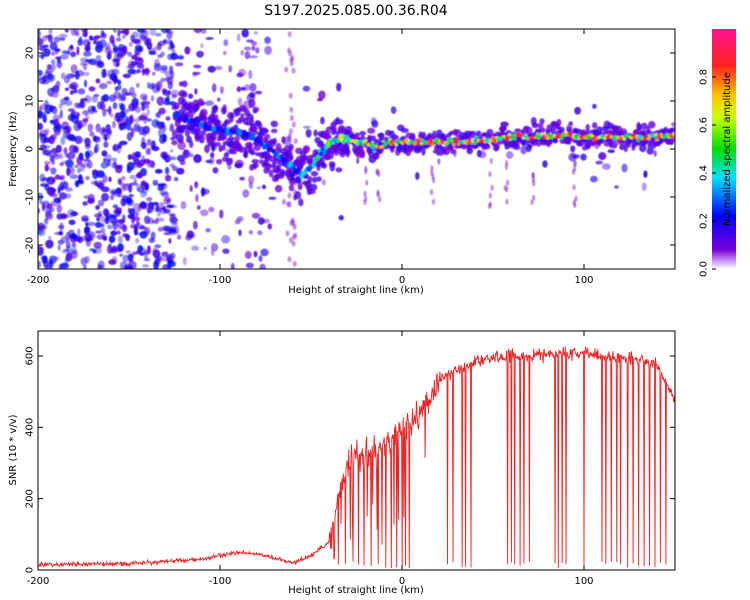 Image resolution: width=750 pixels, height=600 pixels. I want to click on snr-x-tick-label: -100, so click(220, 581).